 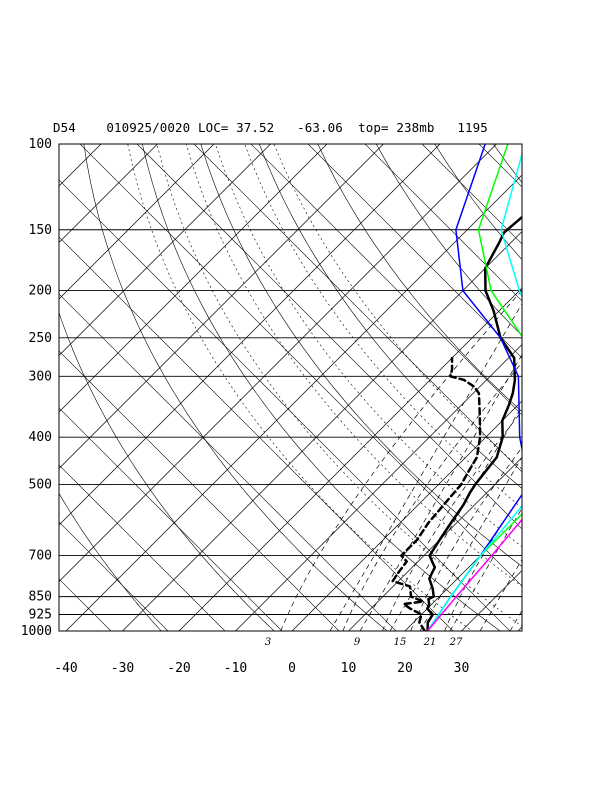 What do you see at coordinates (373, 127) in the screenshot?
I see `top-label: top=` at bounding box center [373, 127].